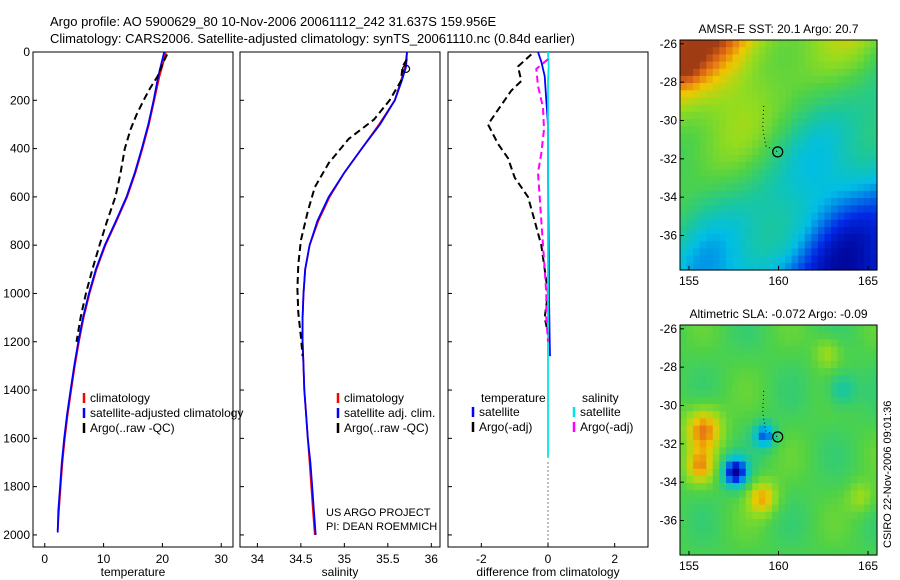 The height and width of the screenshot is (580, 900). Describe the element at coordinates (381, 527) in the screenshot. I see `pi-label: PI: DEAN ROEMMICH` at that location.